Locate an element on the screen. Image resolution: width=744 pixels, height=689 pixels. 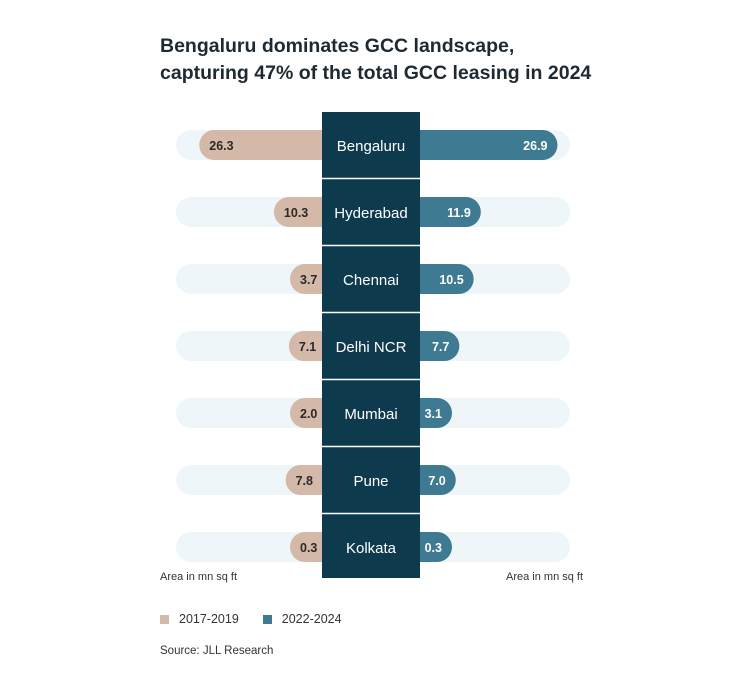
chart-title-line-1: Bengaluru dominates GCC landscape, is located at coordinates (337, 46).